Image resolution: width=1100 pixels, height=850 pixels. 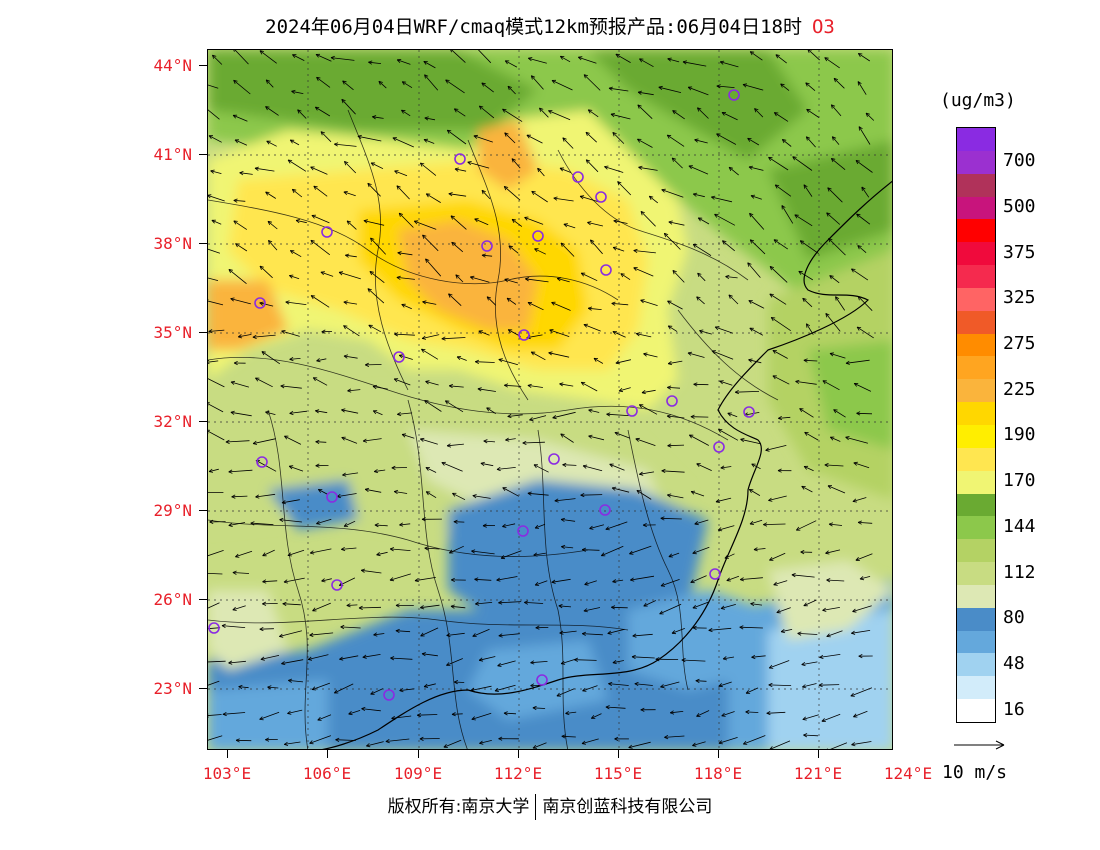 What do you see at coordinates (979, 745) in the screenshot?
I see `wind-scale-arrow-icon` at bounding box center [979, 745].